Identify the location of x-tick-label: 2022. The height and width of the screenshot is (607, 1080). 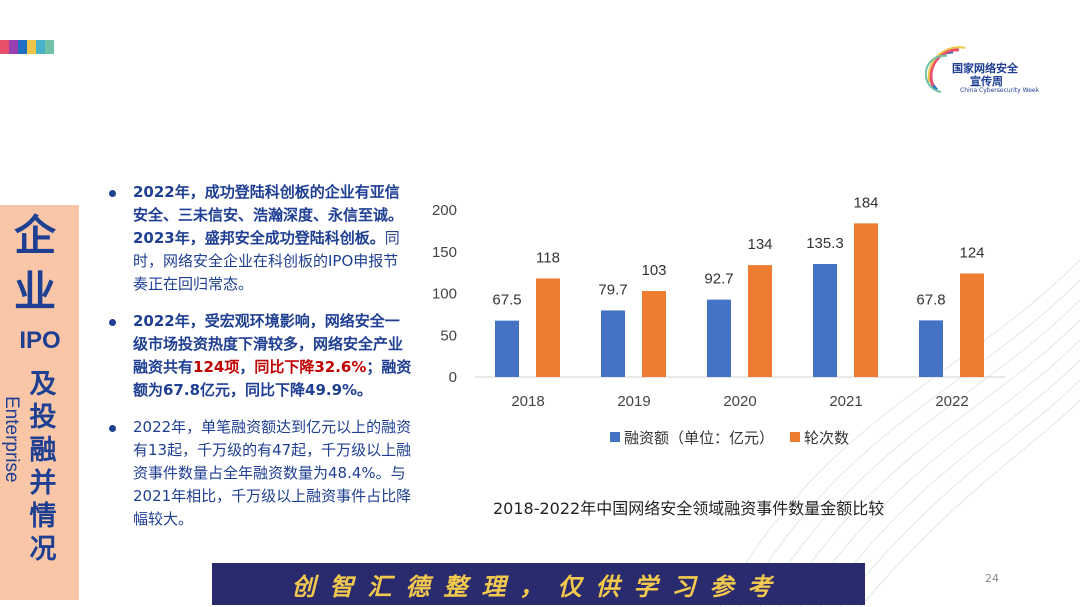
(951, 401).